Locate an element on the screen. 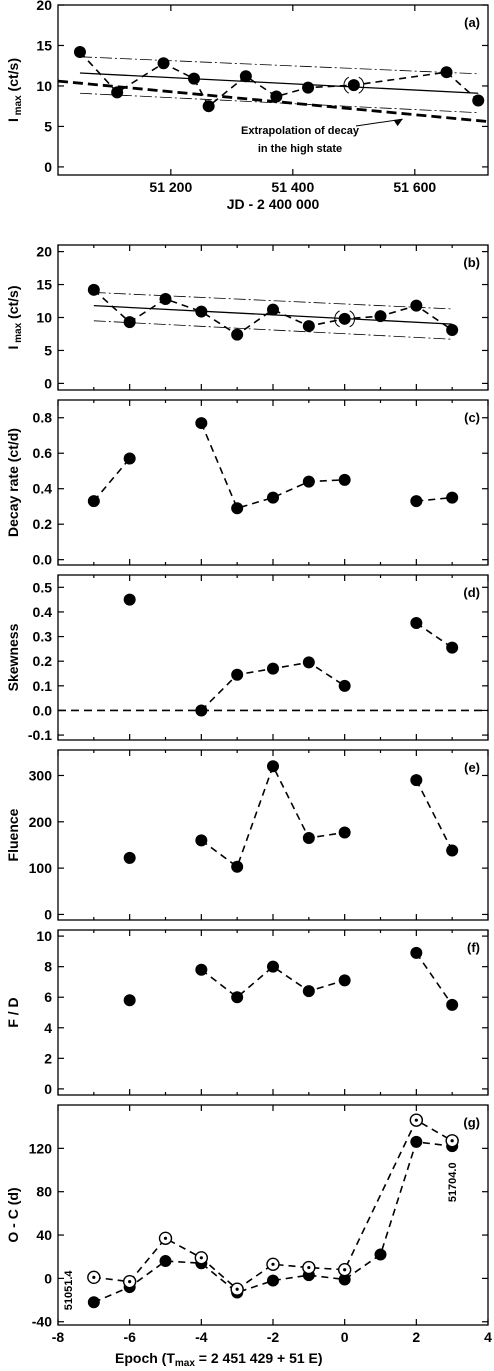 This screenshot has width=494, height=1371. x-tick-label: 4 is located at coordinates (488, 1337).